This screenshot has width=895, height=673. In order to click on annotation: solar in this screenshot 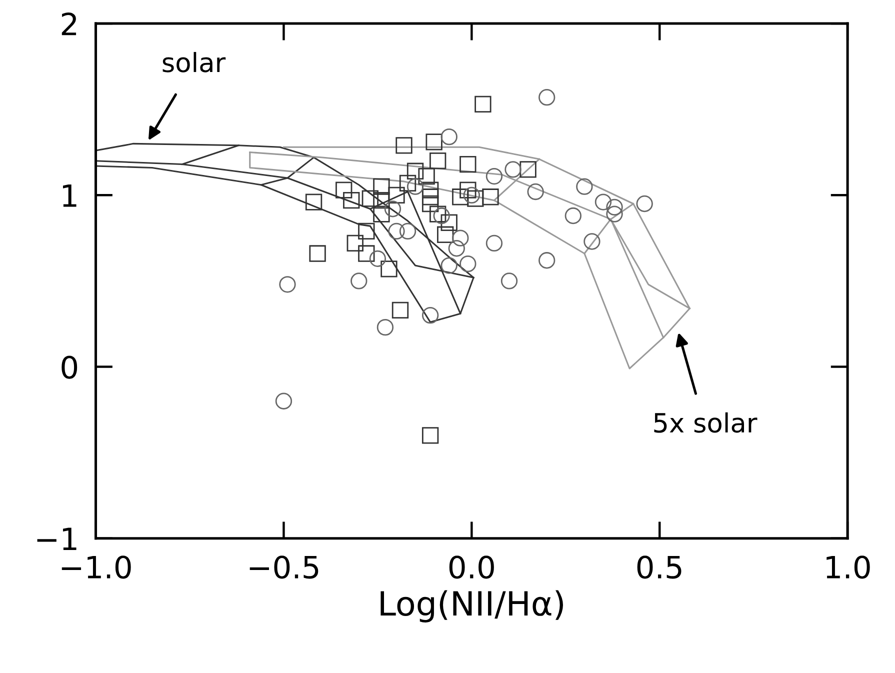, I will do `click(194, 62)`.